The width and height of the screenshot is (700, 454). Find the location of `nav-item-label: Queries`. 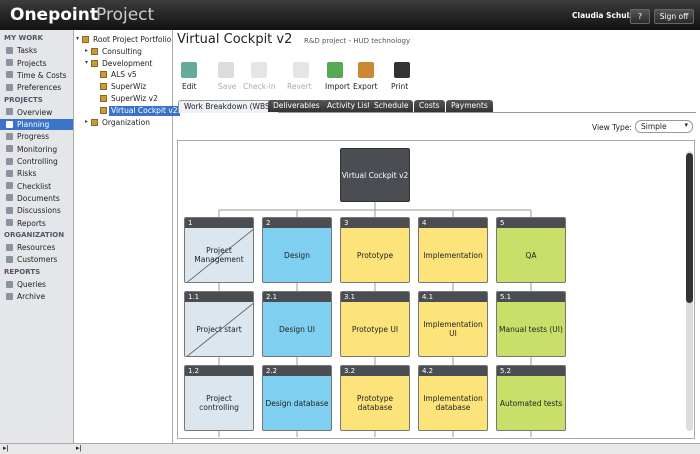

nav-item-label: Queries is located at coordinates (31, 284).